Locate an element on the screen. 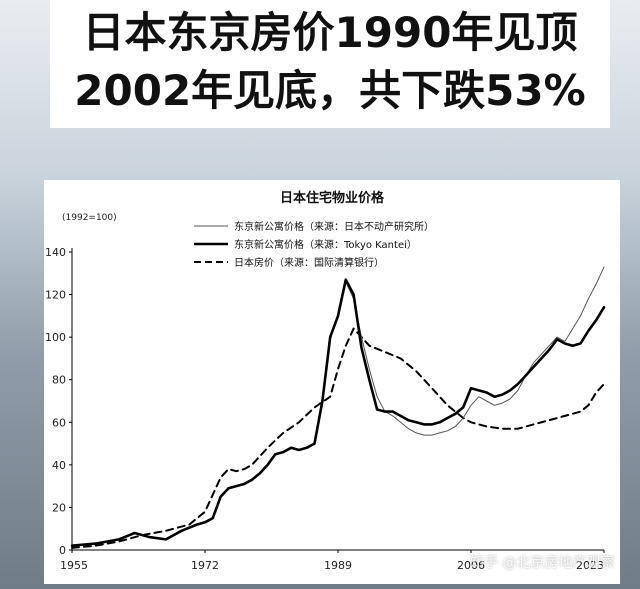 The width and height of the screenshot is (640, 589). series-line-thin is located at coordinates (475, 351).